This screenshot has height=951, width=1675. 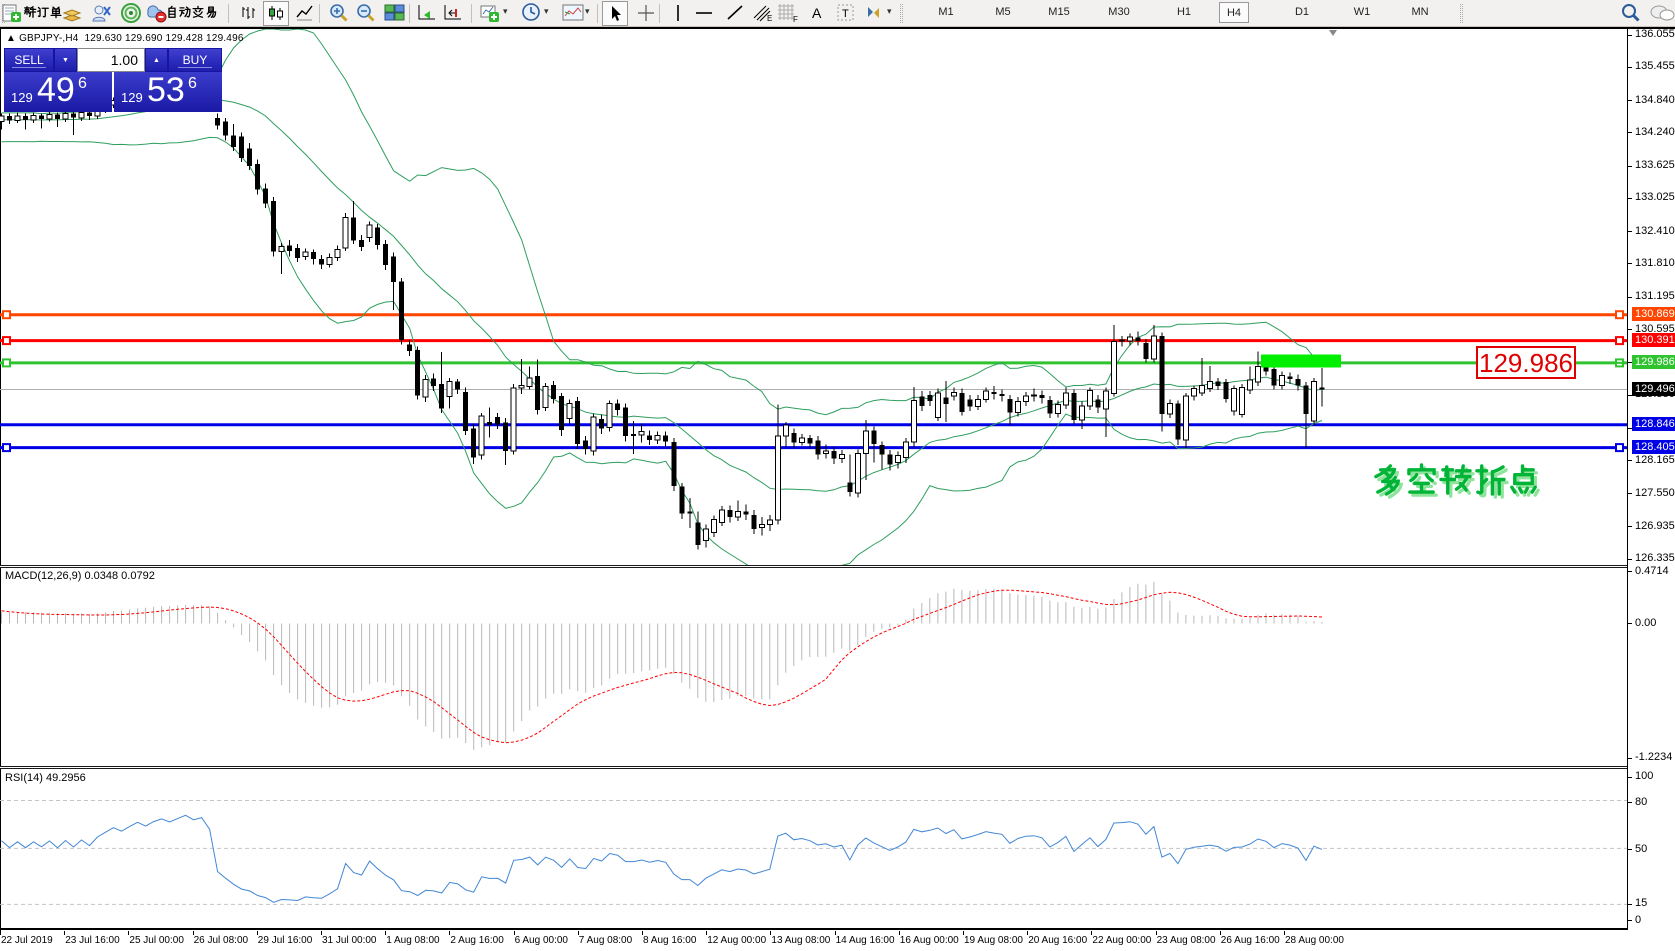 What do you see at coordinates (795, 19) in the screenshot?
I see `svg-text: F` at bounding box center [795, 19].